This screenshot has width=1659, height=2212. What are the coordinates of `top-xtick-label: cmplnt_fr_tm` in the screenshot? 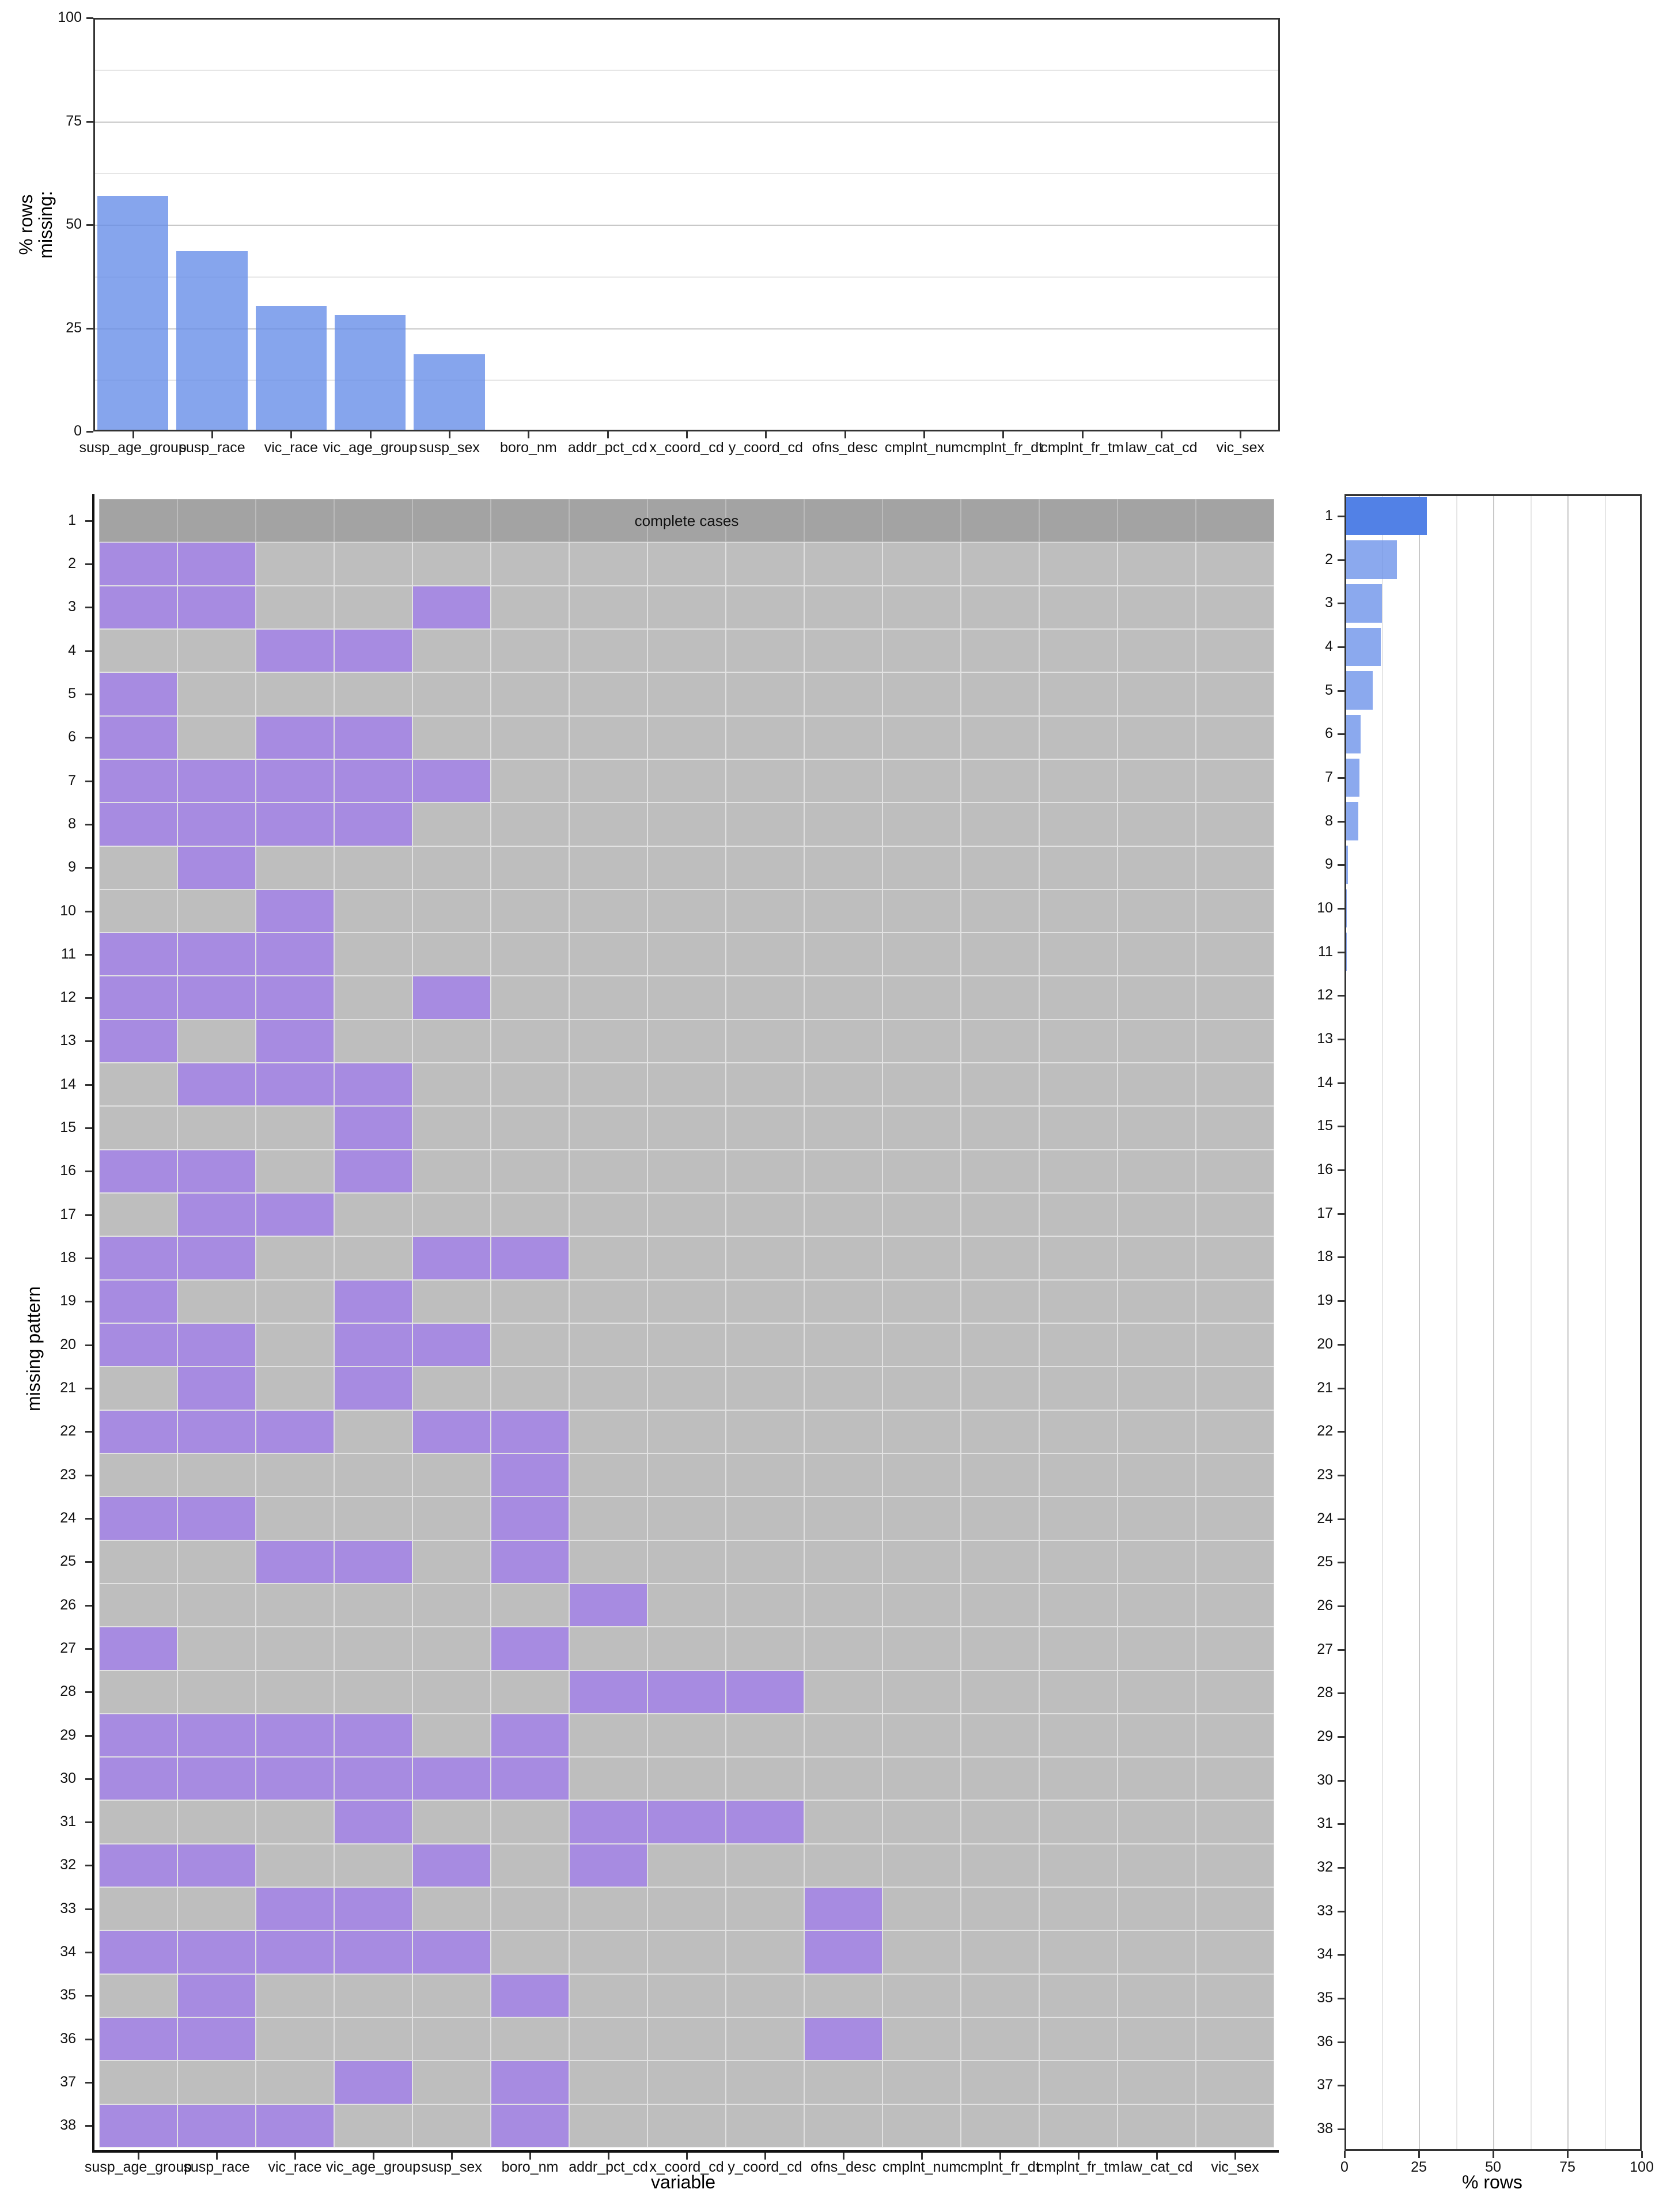 It's located at (1082, 448).